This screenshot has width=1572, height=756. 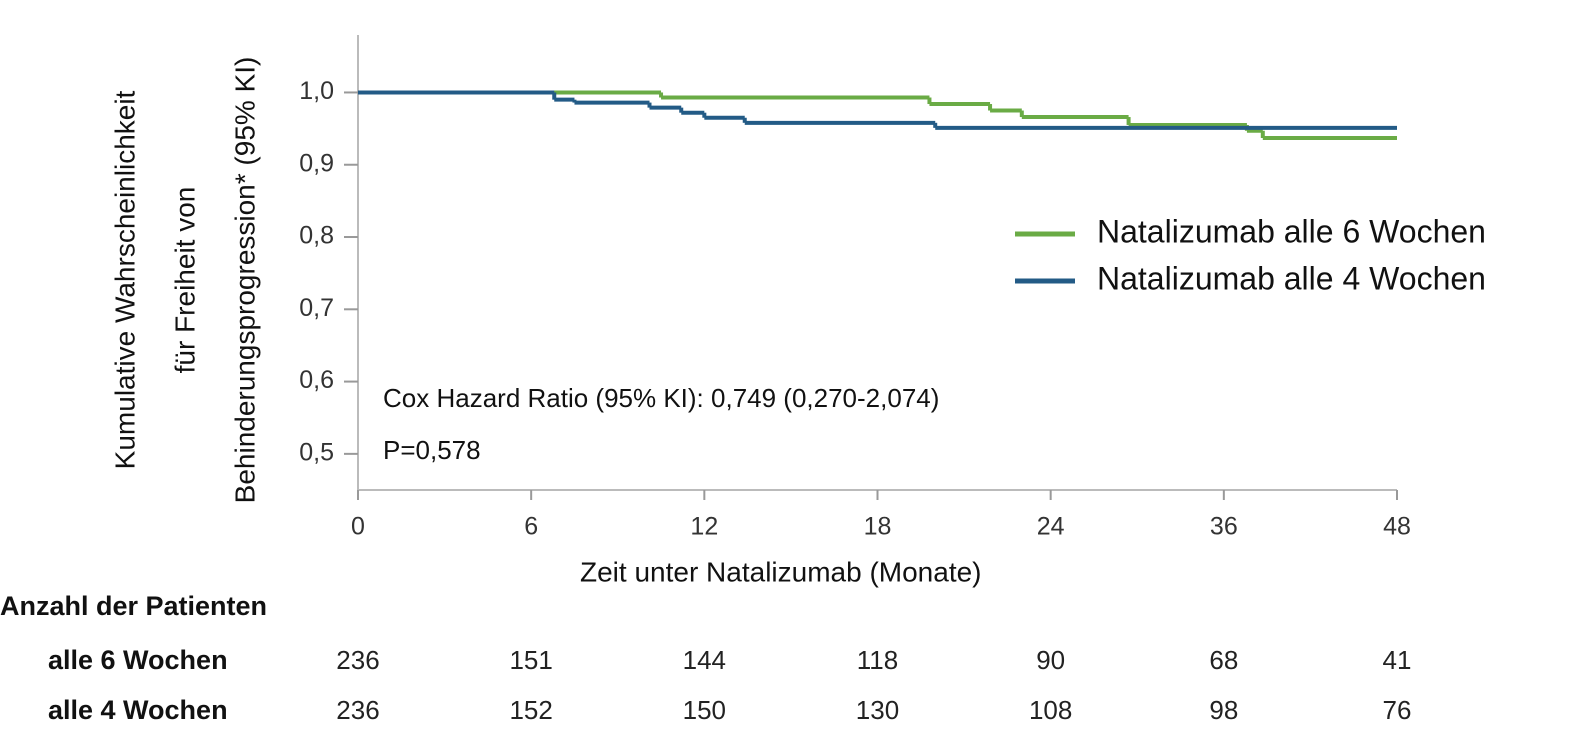 I want to click on risk-count: 90, so click(x=1050, y=660).